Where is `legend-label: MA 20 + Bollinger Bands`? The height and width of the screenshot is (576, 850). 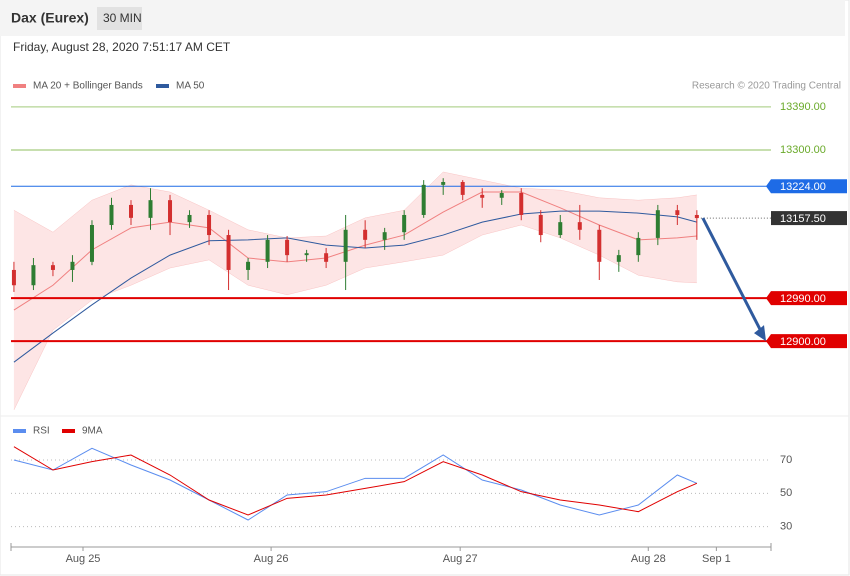 legend-label: MA 20 + Bollinger Bands is located at coordinates (88, 86).